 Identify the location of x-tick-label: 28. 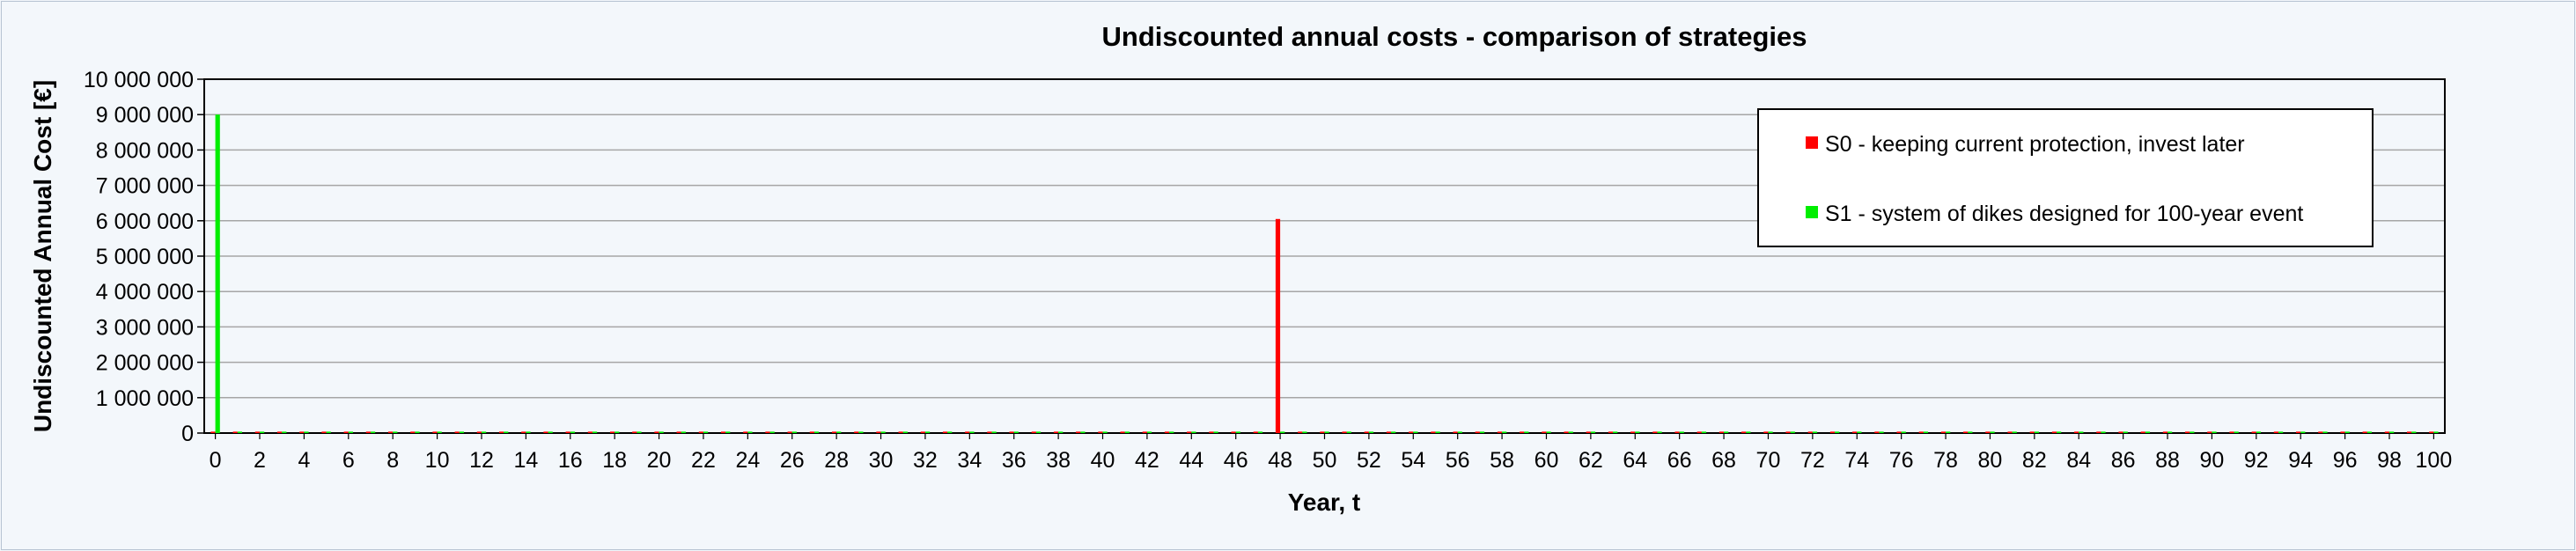
(837, 460).